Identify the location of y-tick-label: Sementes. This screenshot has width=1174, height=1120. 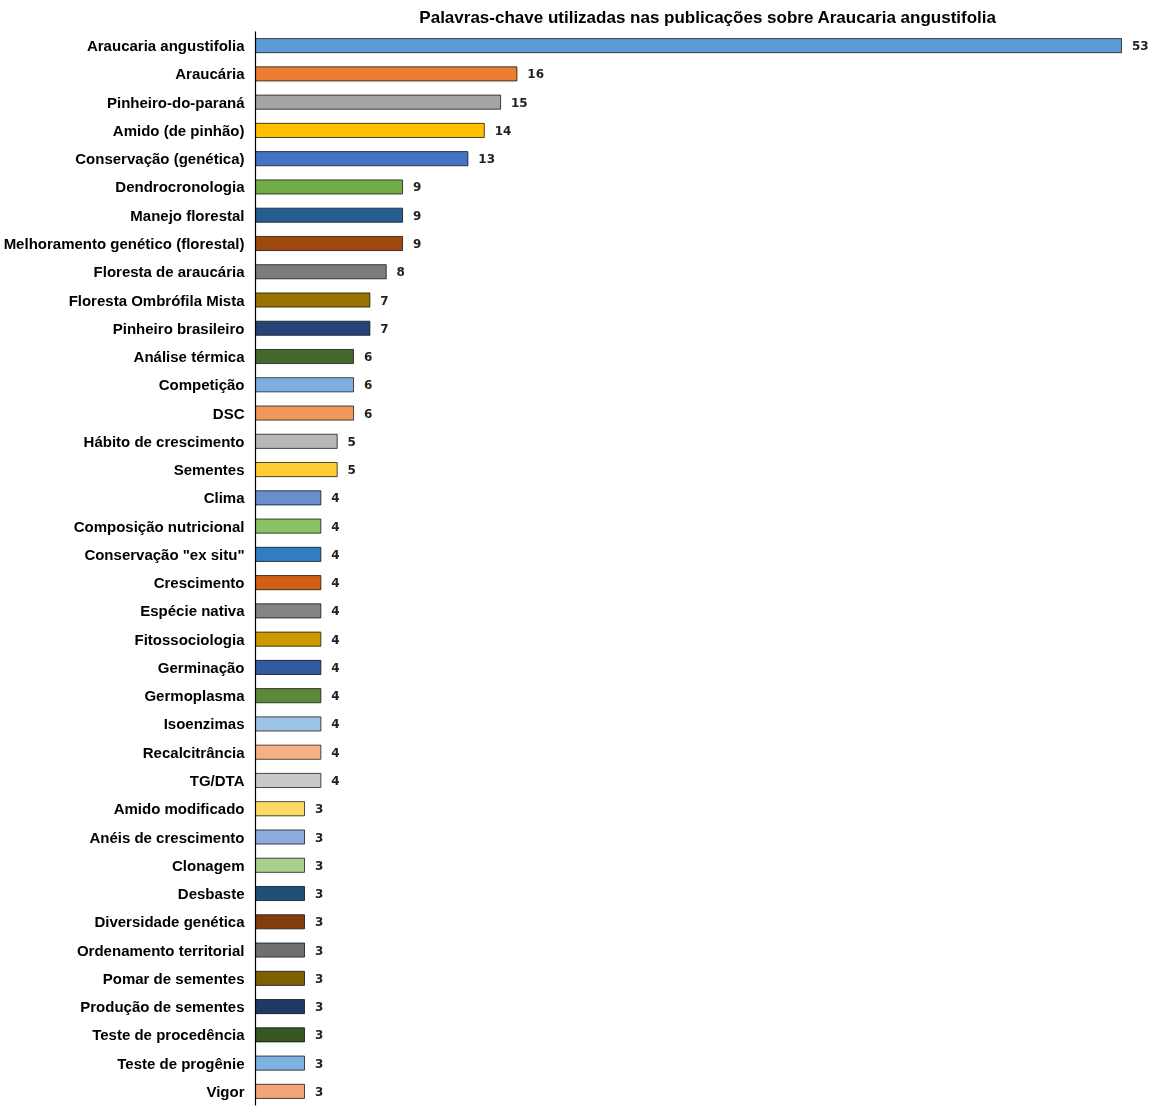
(209, 470).